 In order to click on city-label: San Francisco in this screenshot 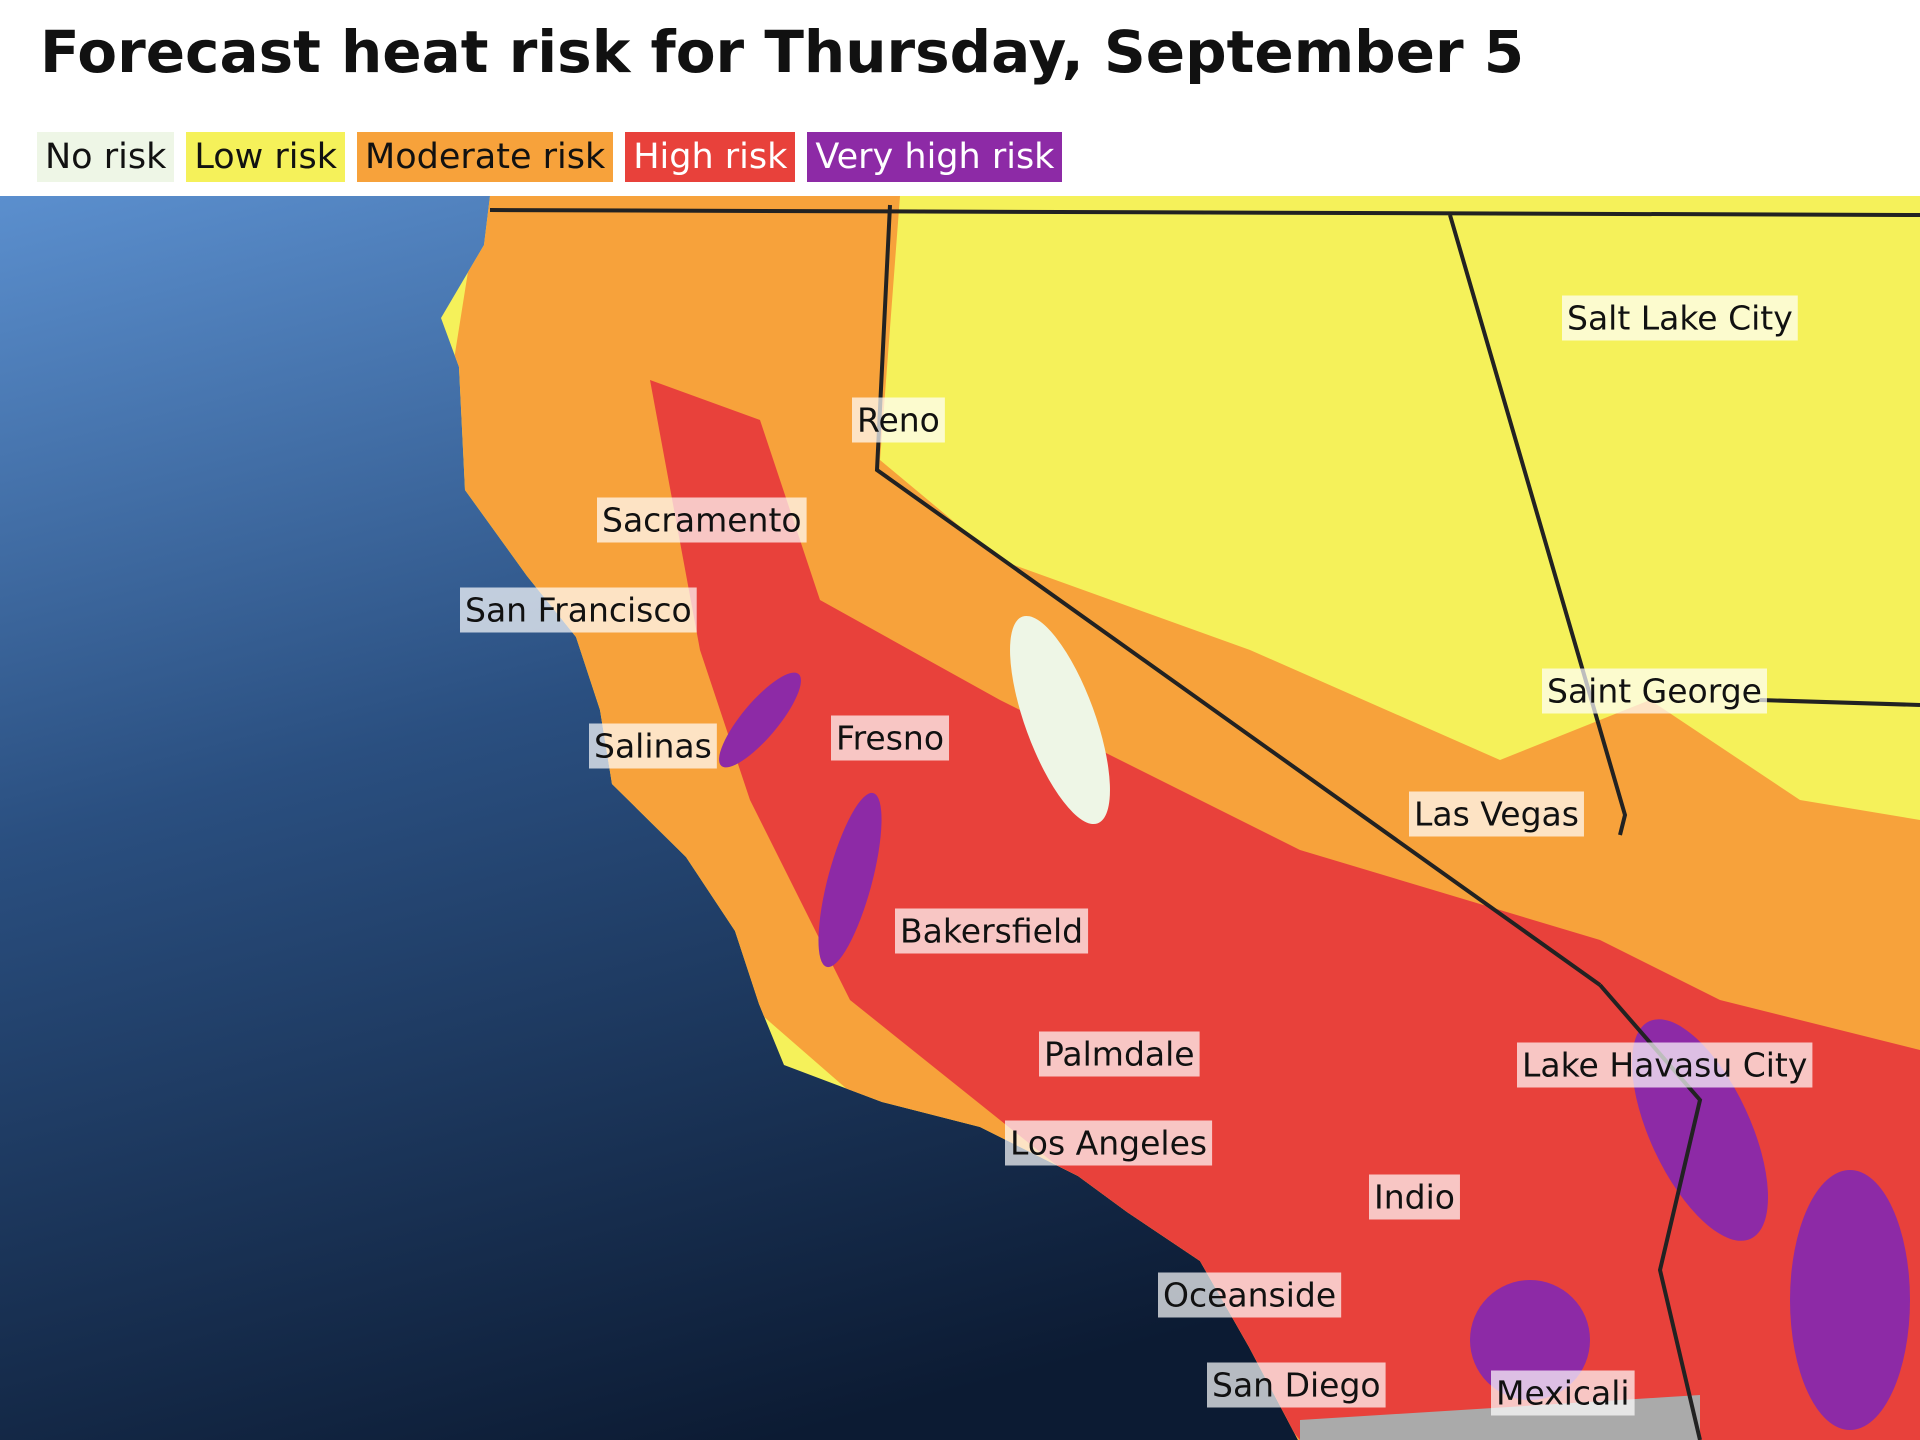, I will do `click(578, 610)`.